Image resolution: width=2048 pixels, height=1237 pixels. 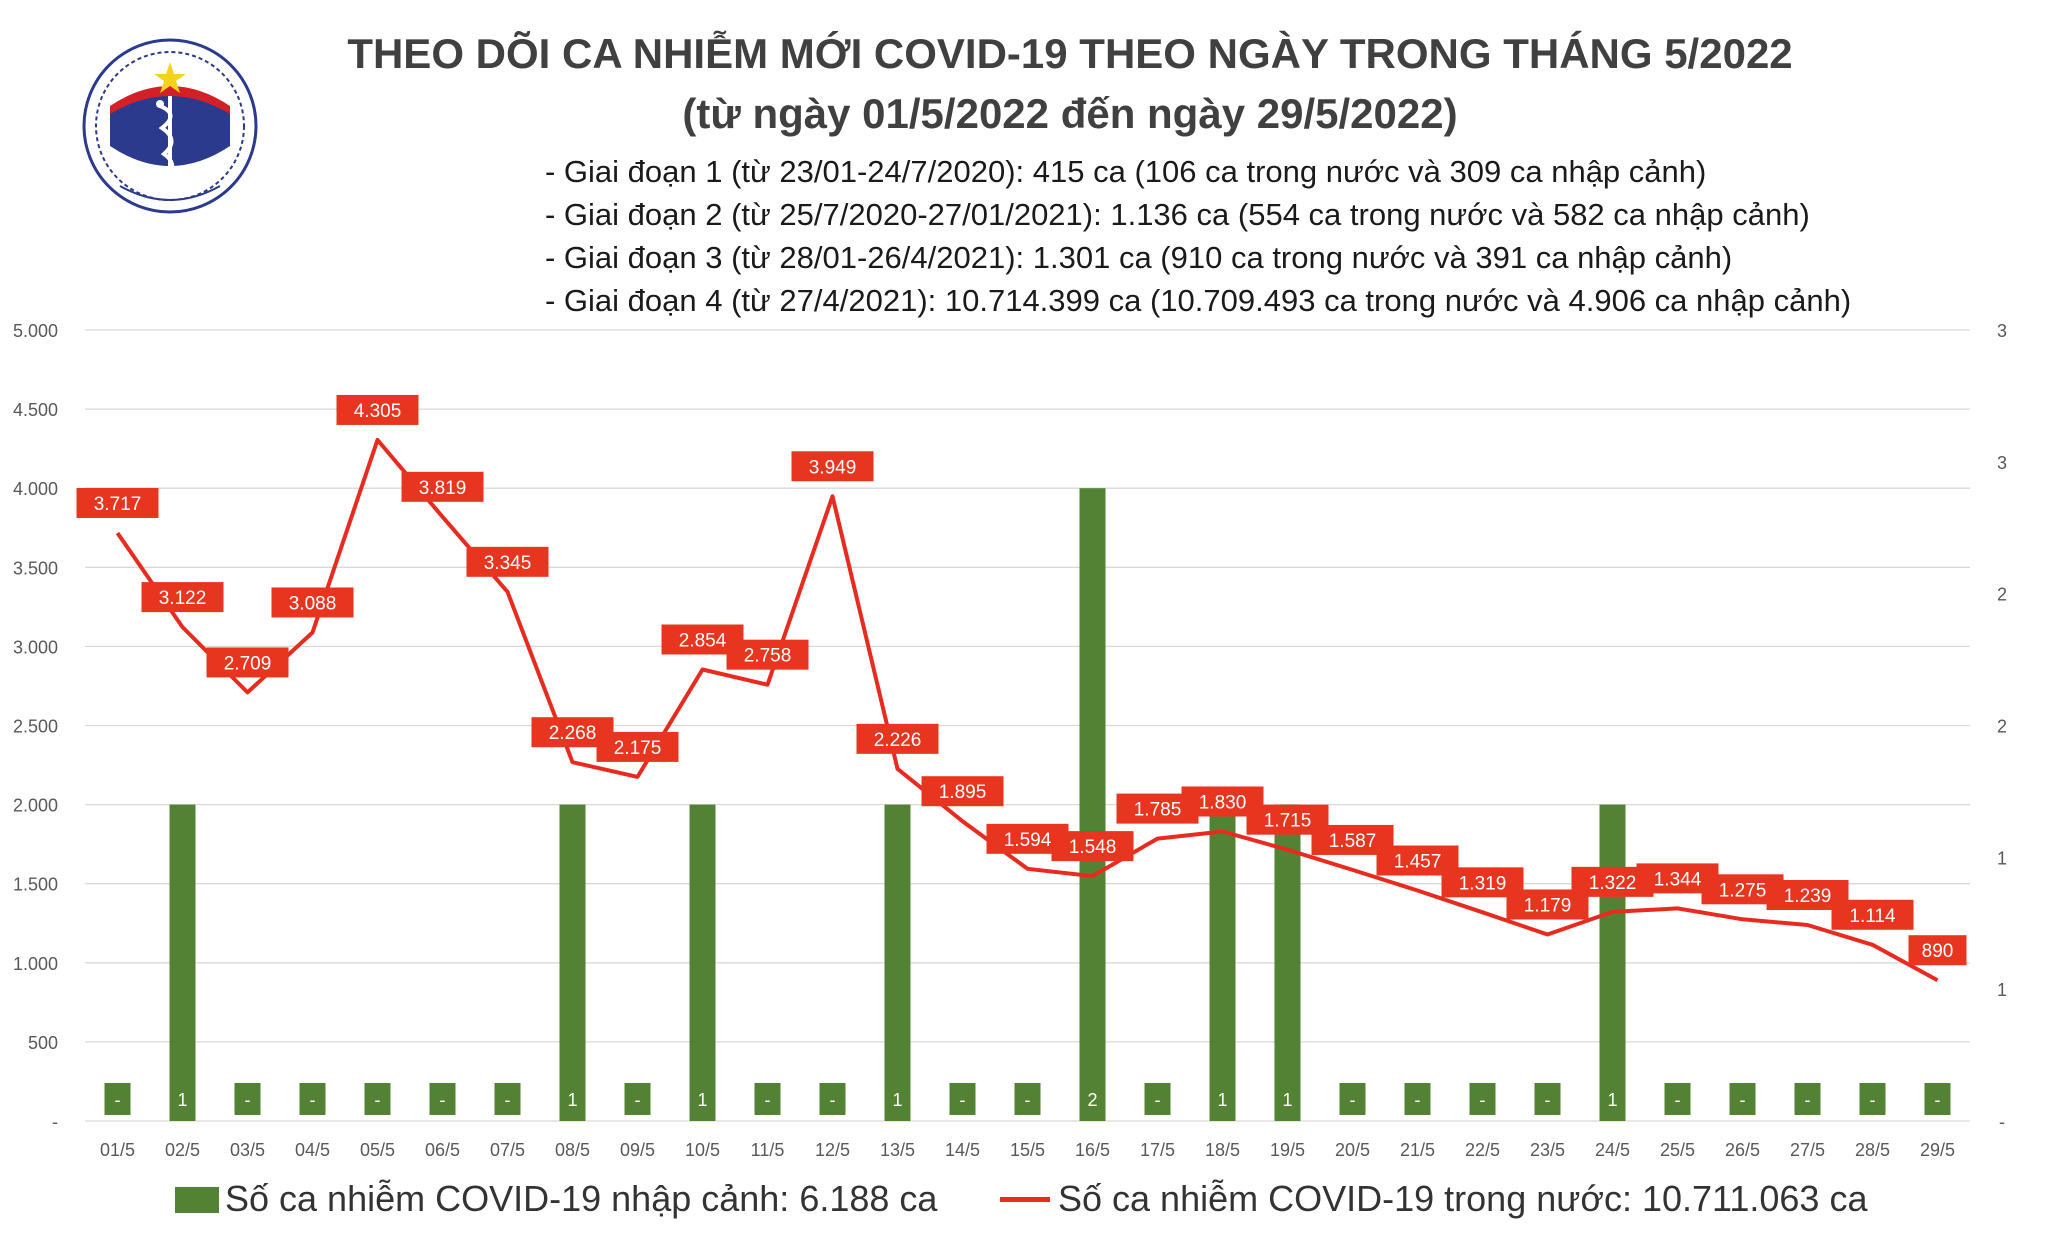 What do you see at coordinates (1092, 1150) in the screenshot?
I see `x-tick-label: 16/5` at bounding box center [1092, 1150].